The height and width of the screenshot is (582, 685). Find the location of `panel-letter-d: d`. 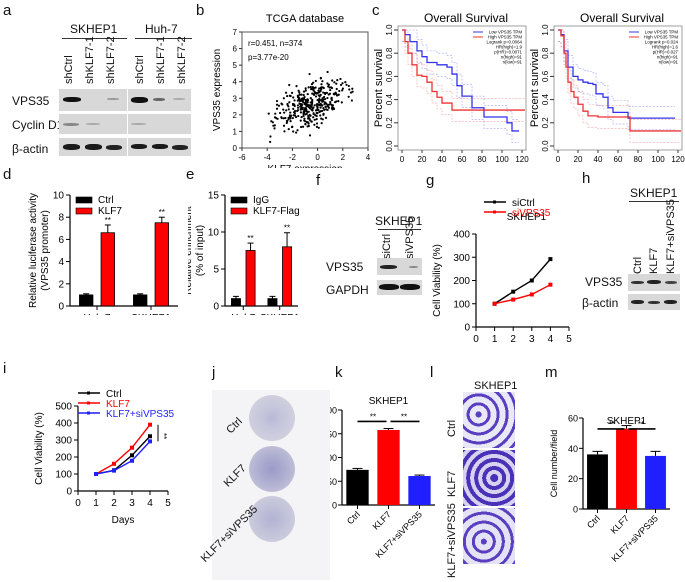

panel-letter-d: d is located at coordinates (7, 174).